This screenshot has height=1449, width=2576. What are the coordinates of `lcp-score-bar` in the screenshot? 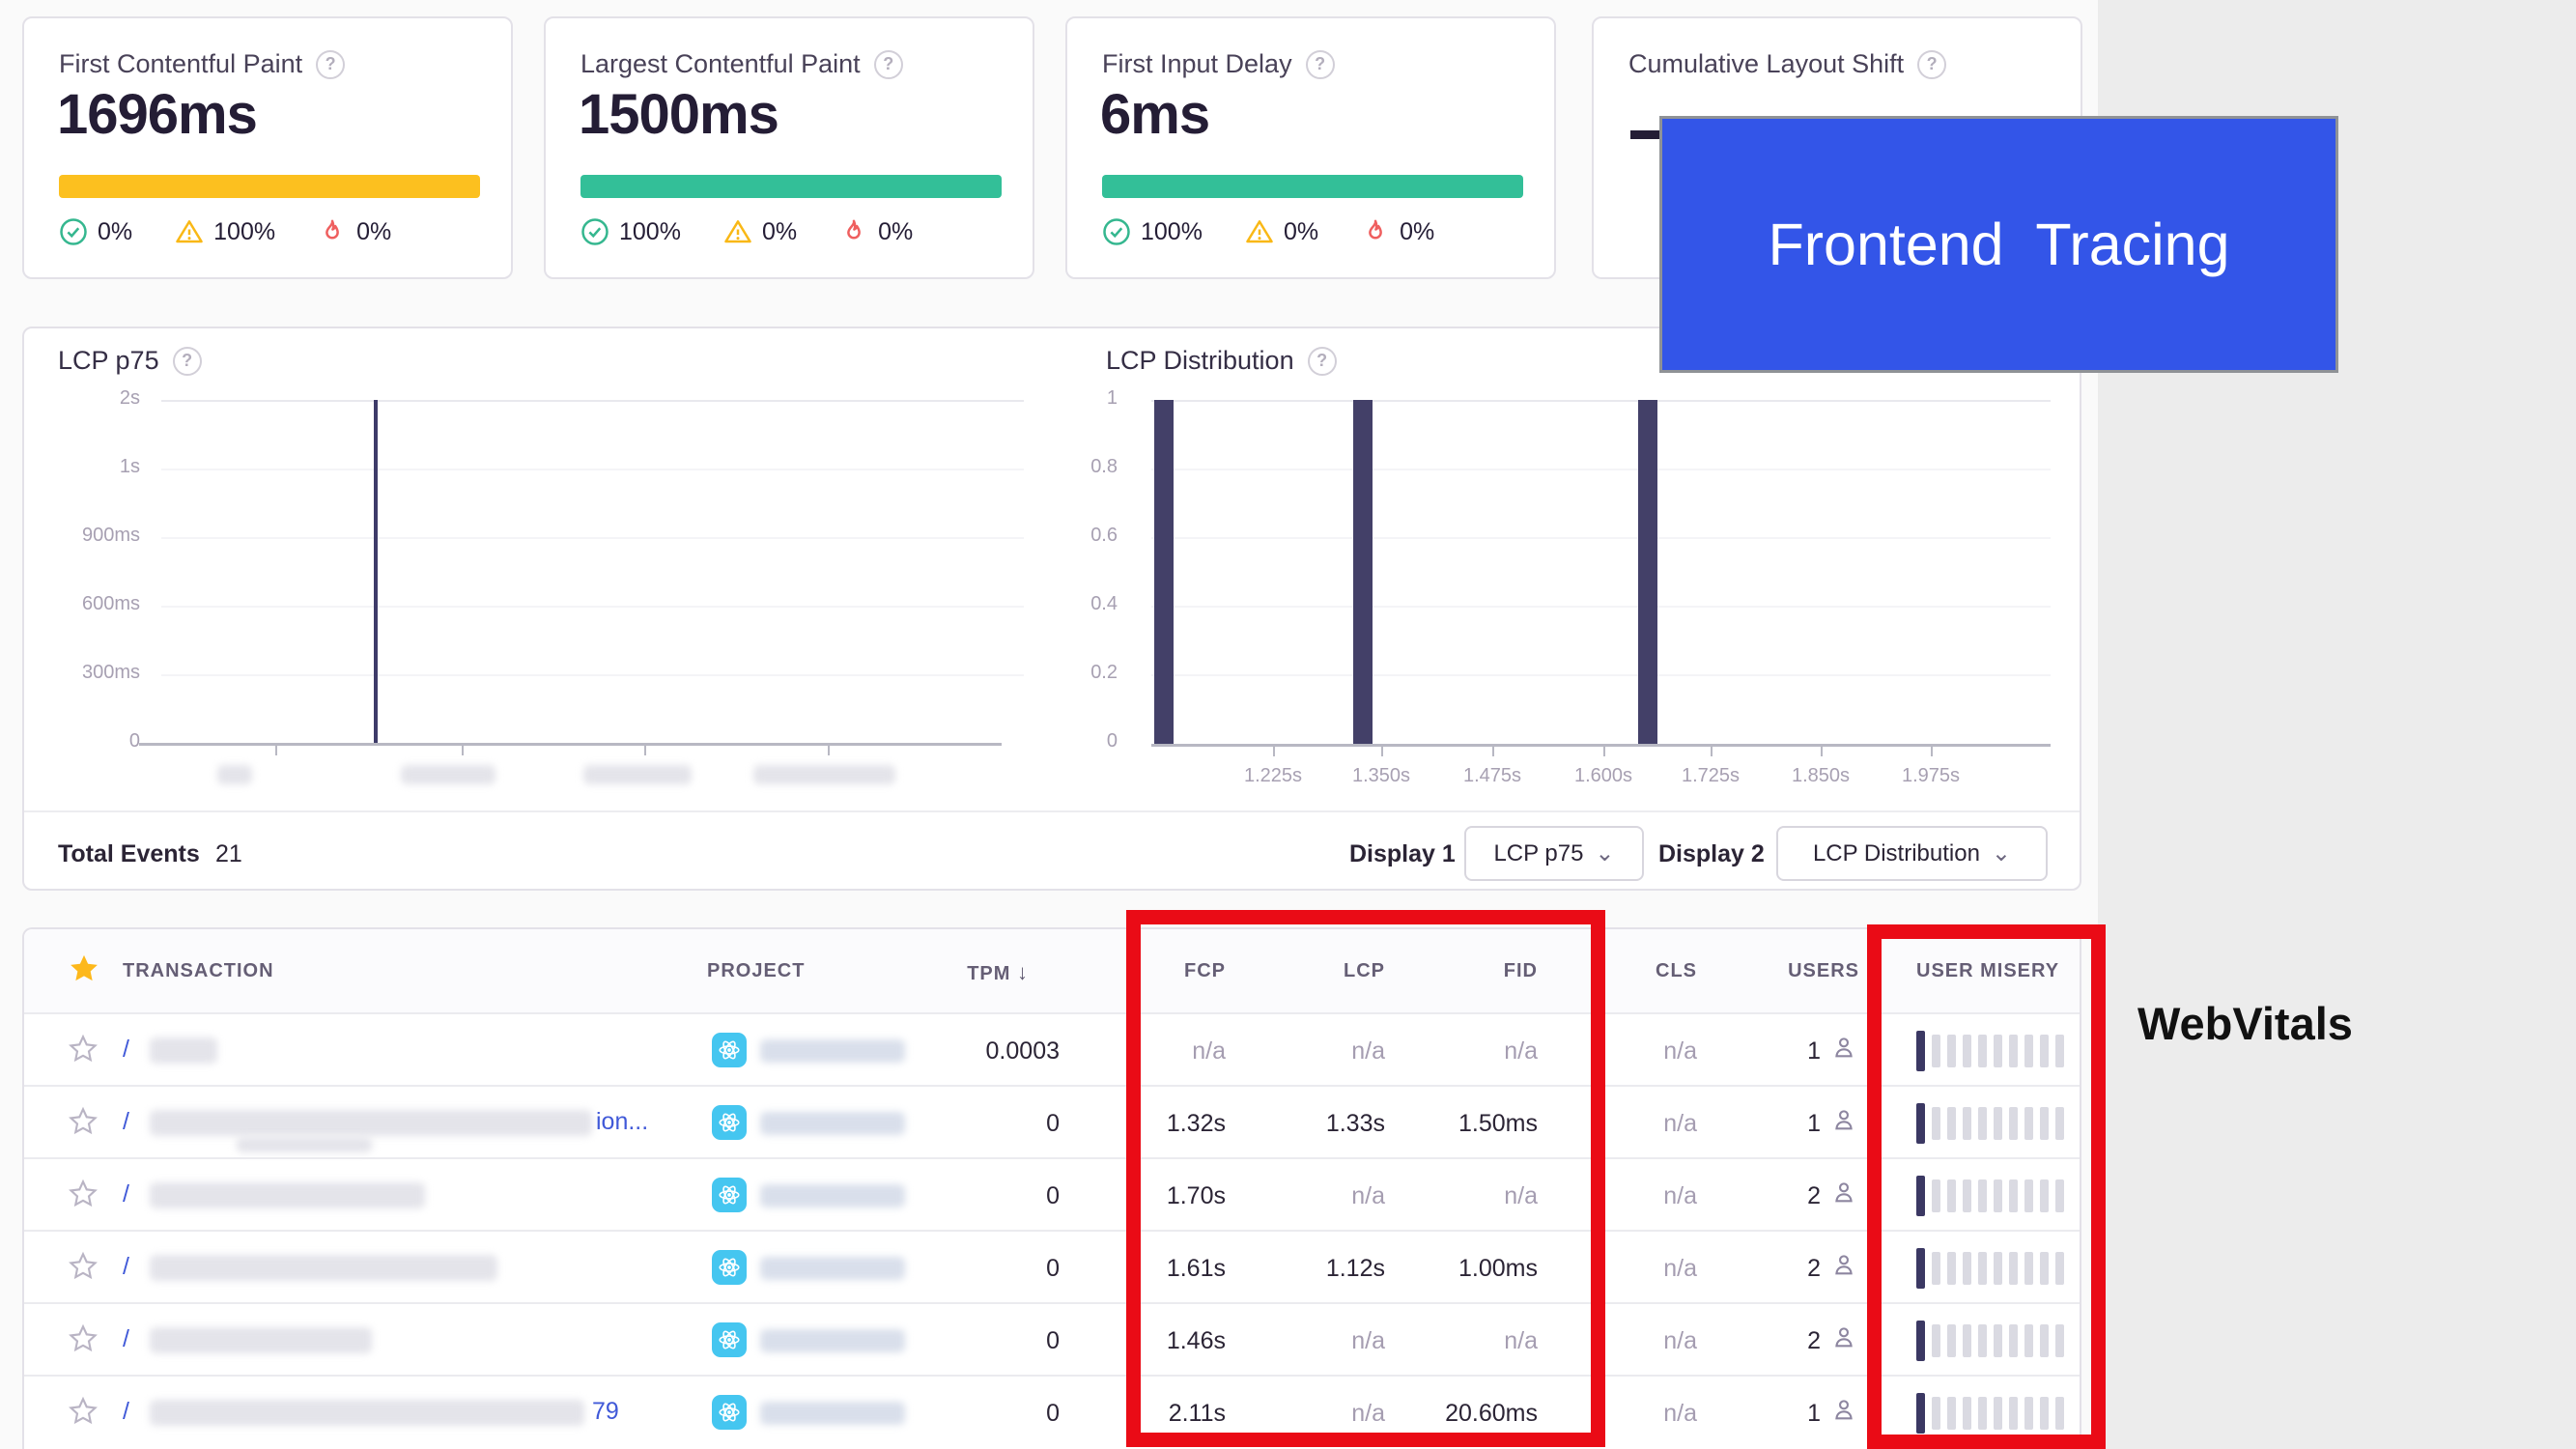 It's located at (791, 186).